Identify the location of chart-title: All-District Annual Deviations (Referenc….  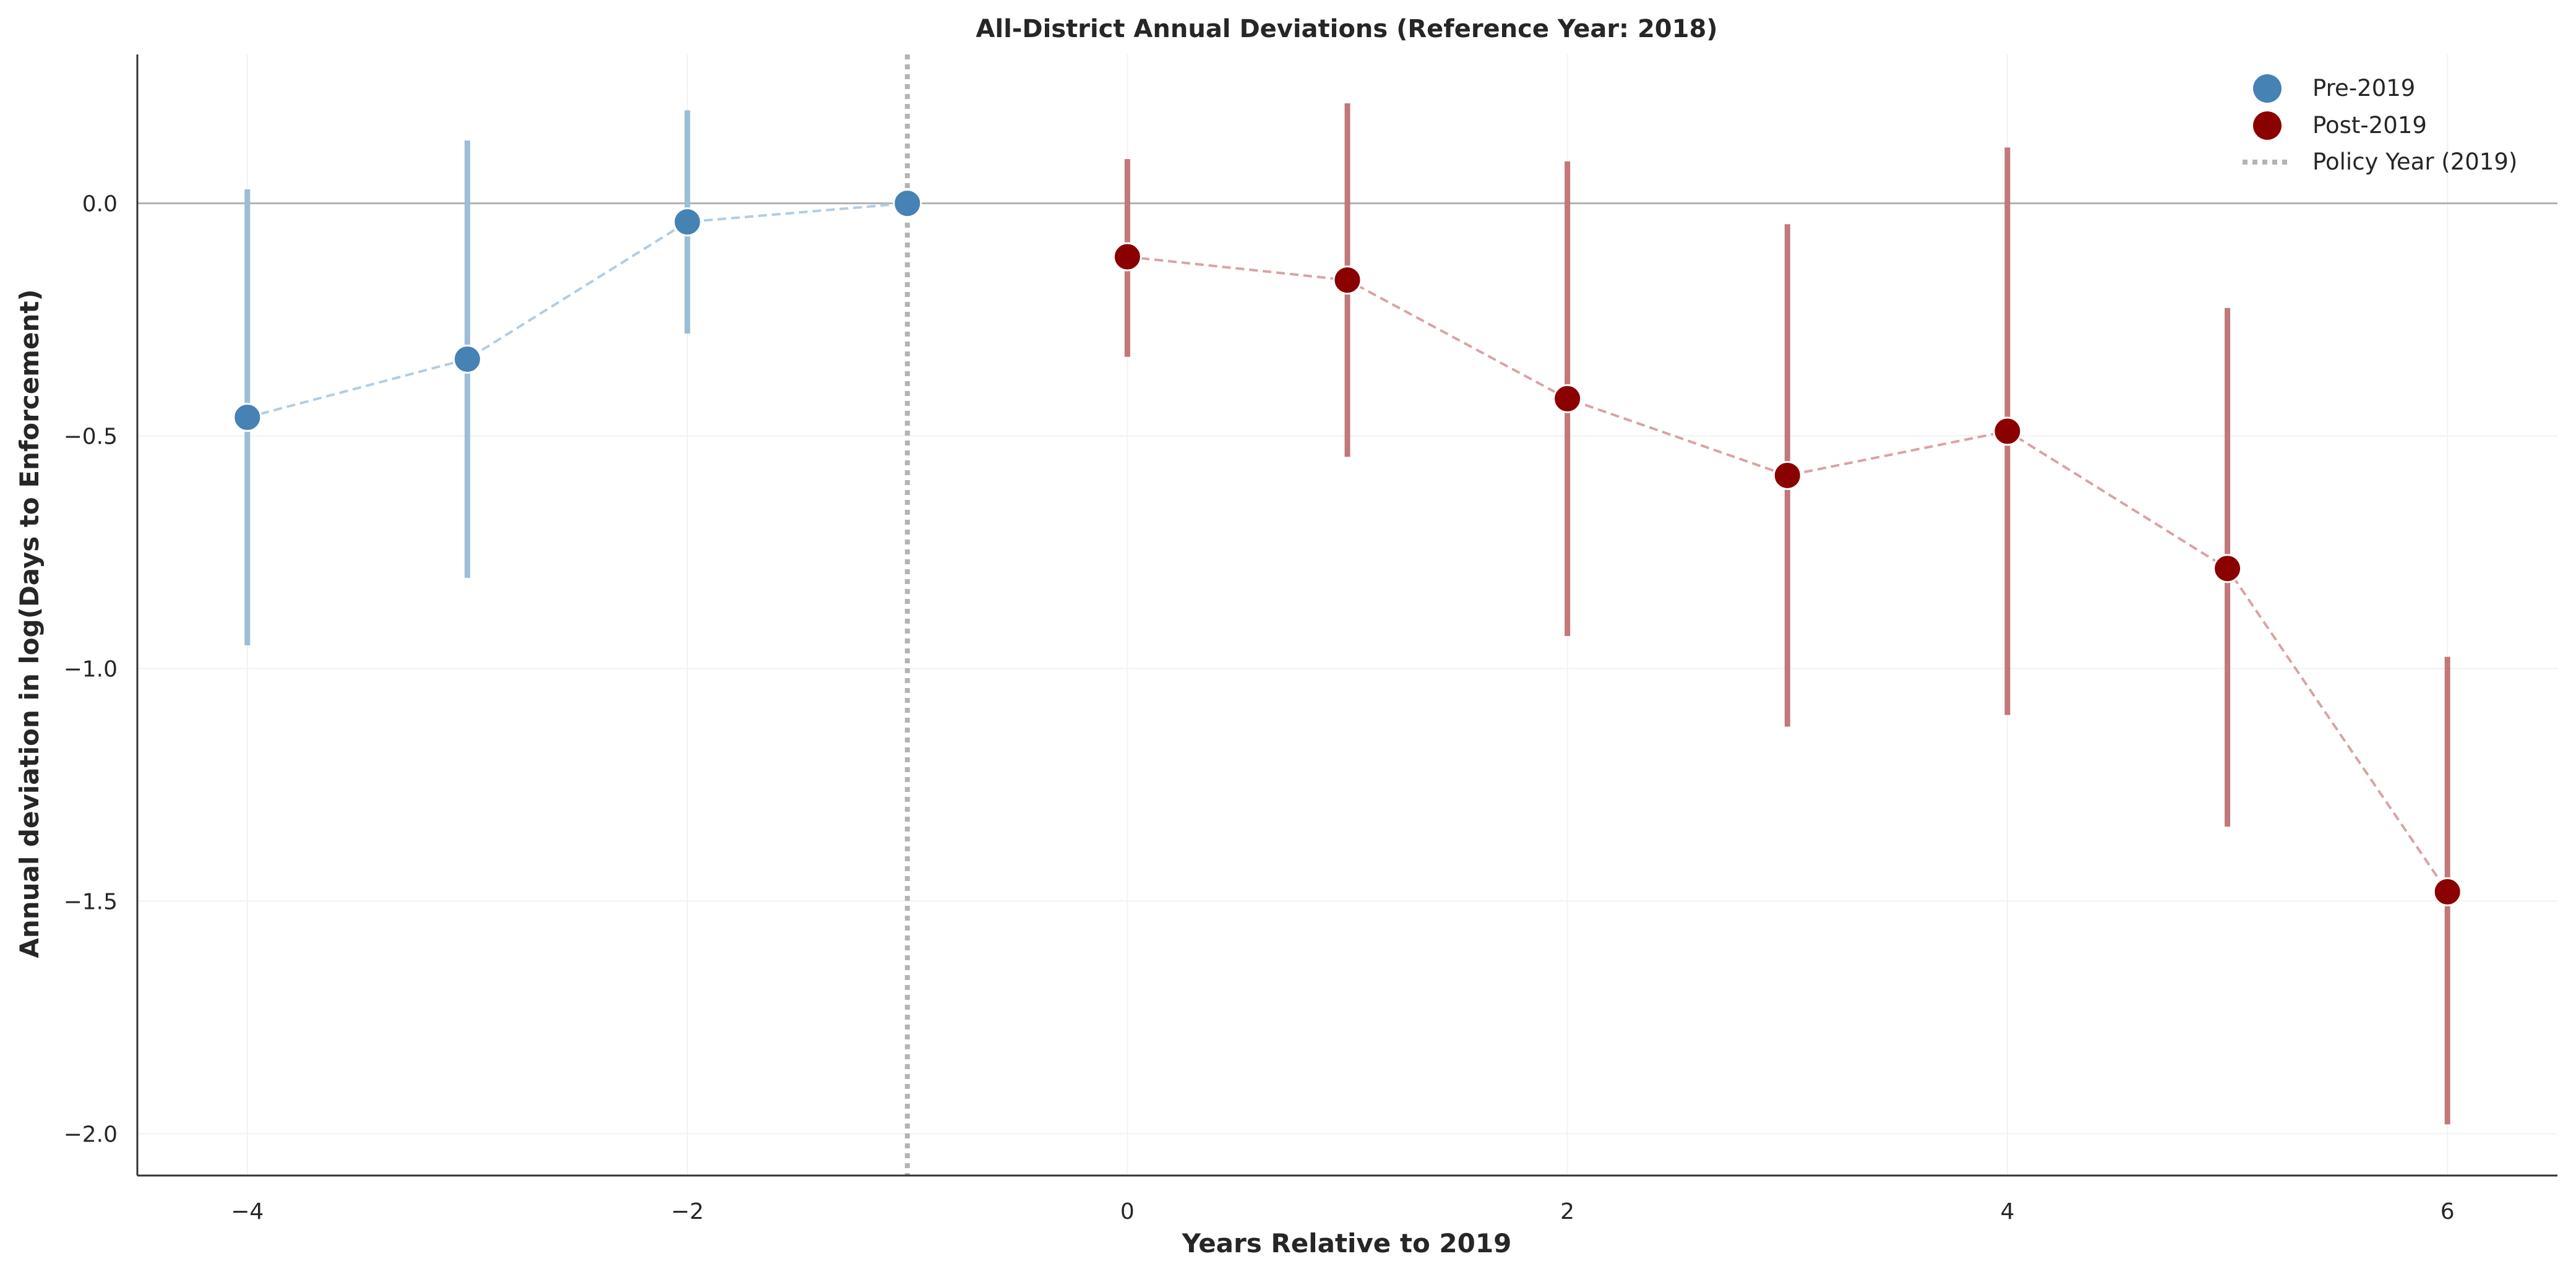
(1346, 29).